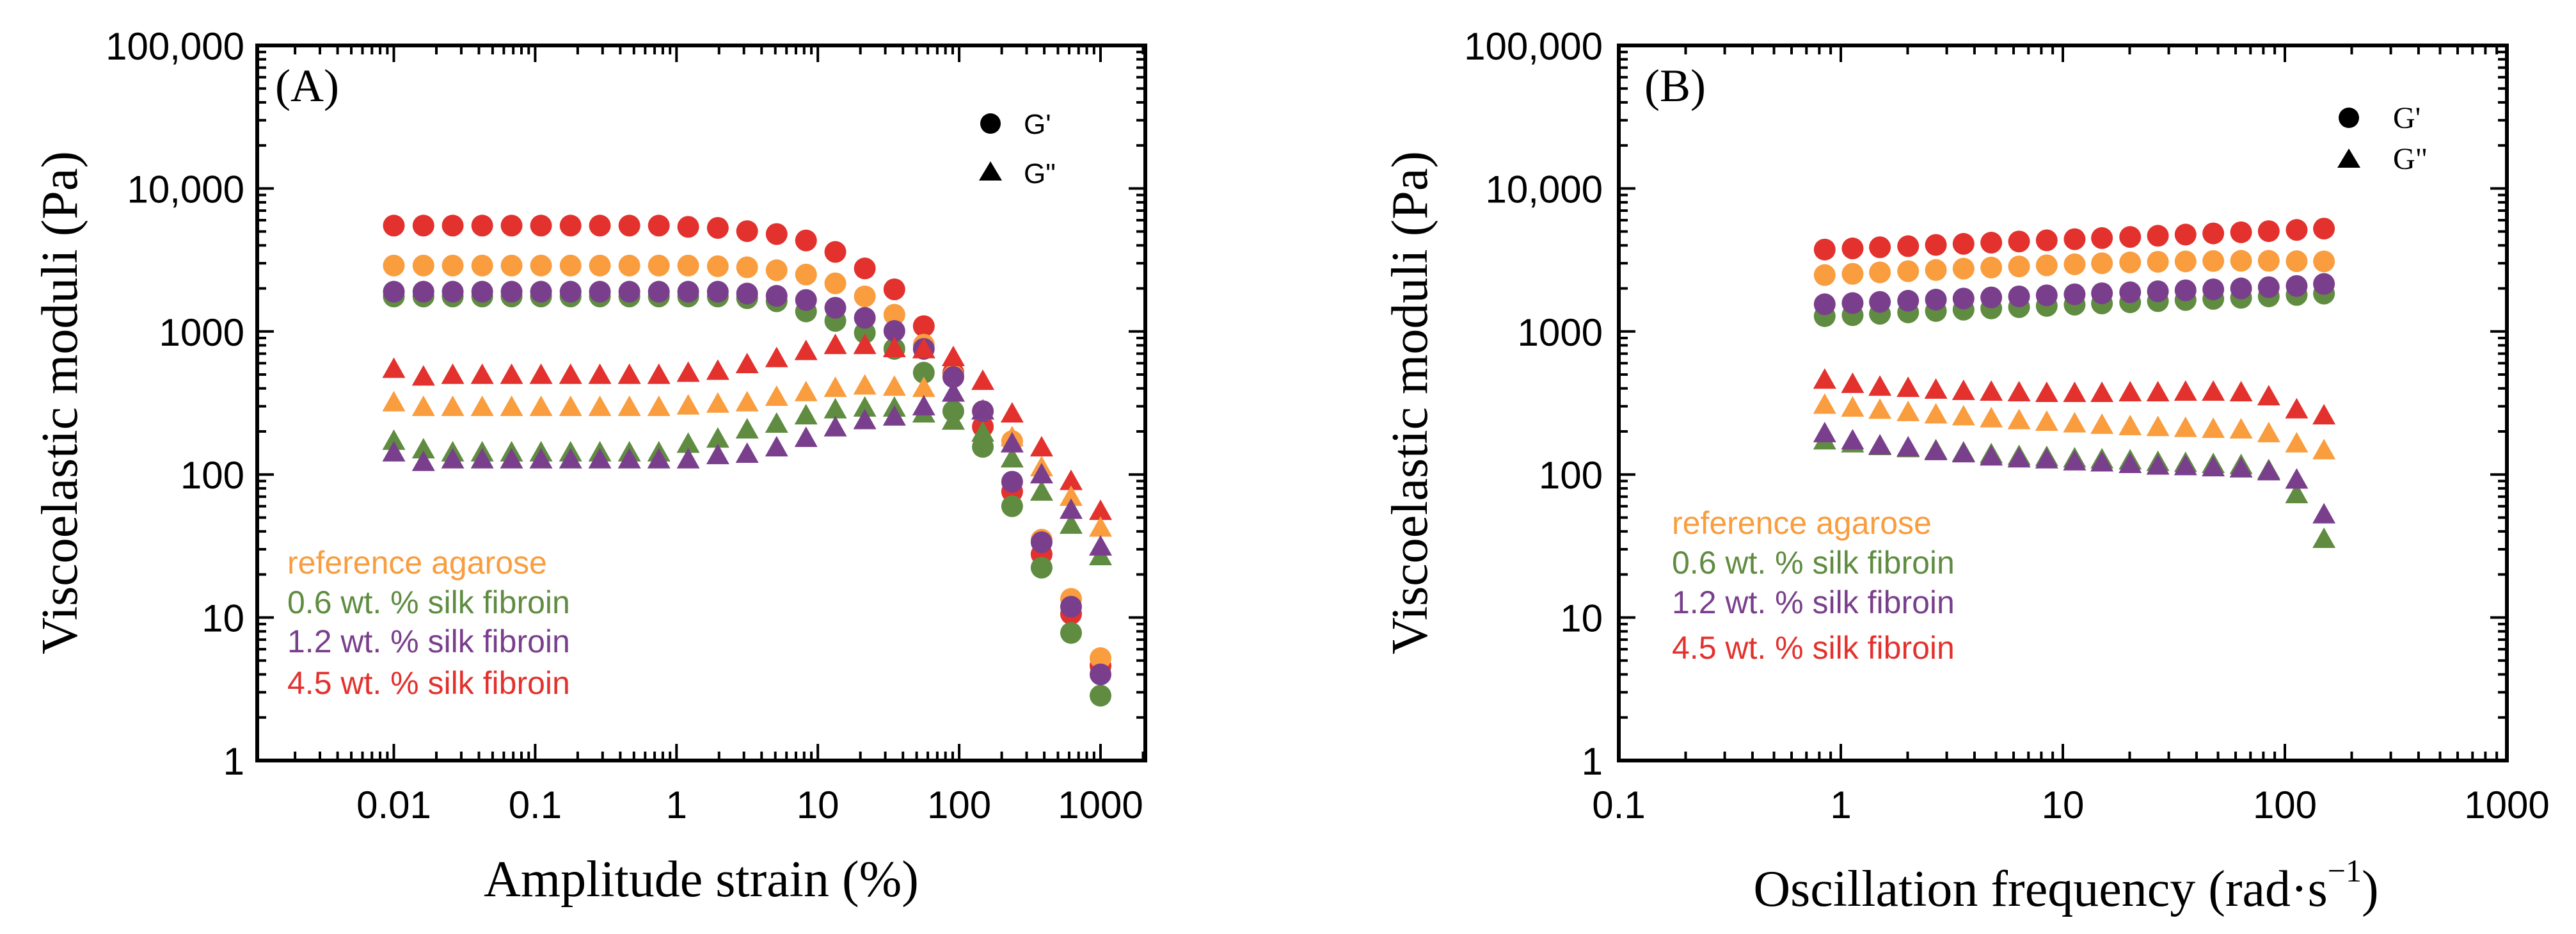 The image size is (2576, 934). What do you see at coordinates (1534, 46) in the screenshot?
I see `y-tick-label: 100,000` at bounding box center [1534, 46].